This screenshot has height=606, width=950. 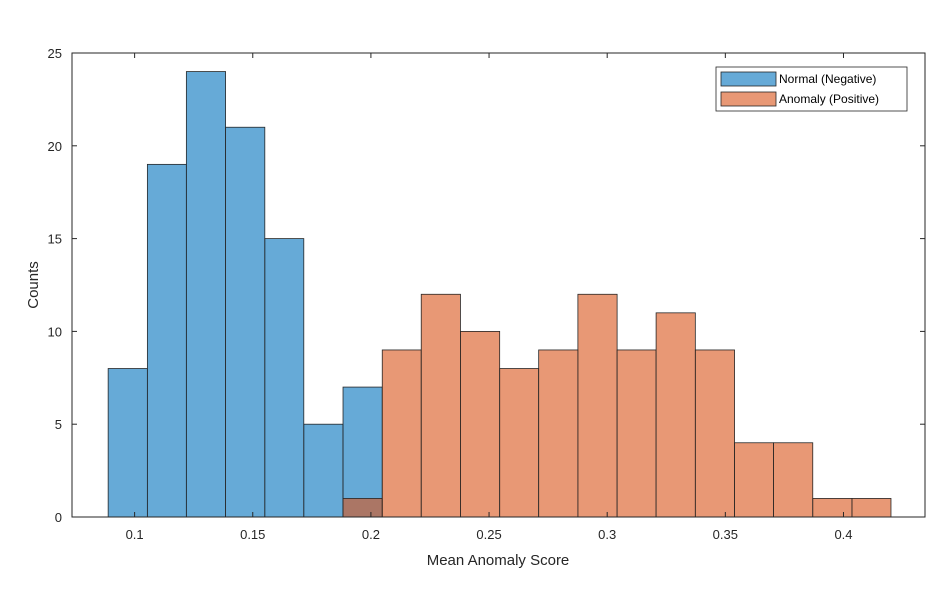 I want to click on x-tick-label: 0.35, so click(x=725, y=534).